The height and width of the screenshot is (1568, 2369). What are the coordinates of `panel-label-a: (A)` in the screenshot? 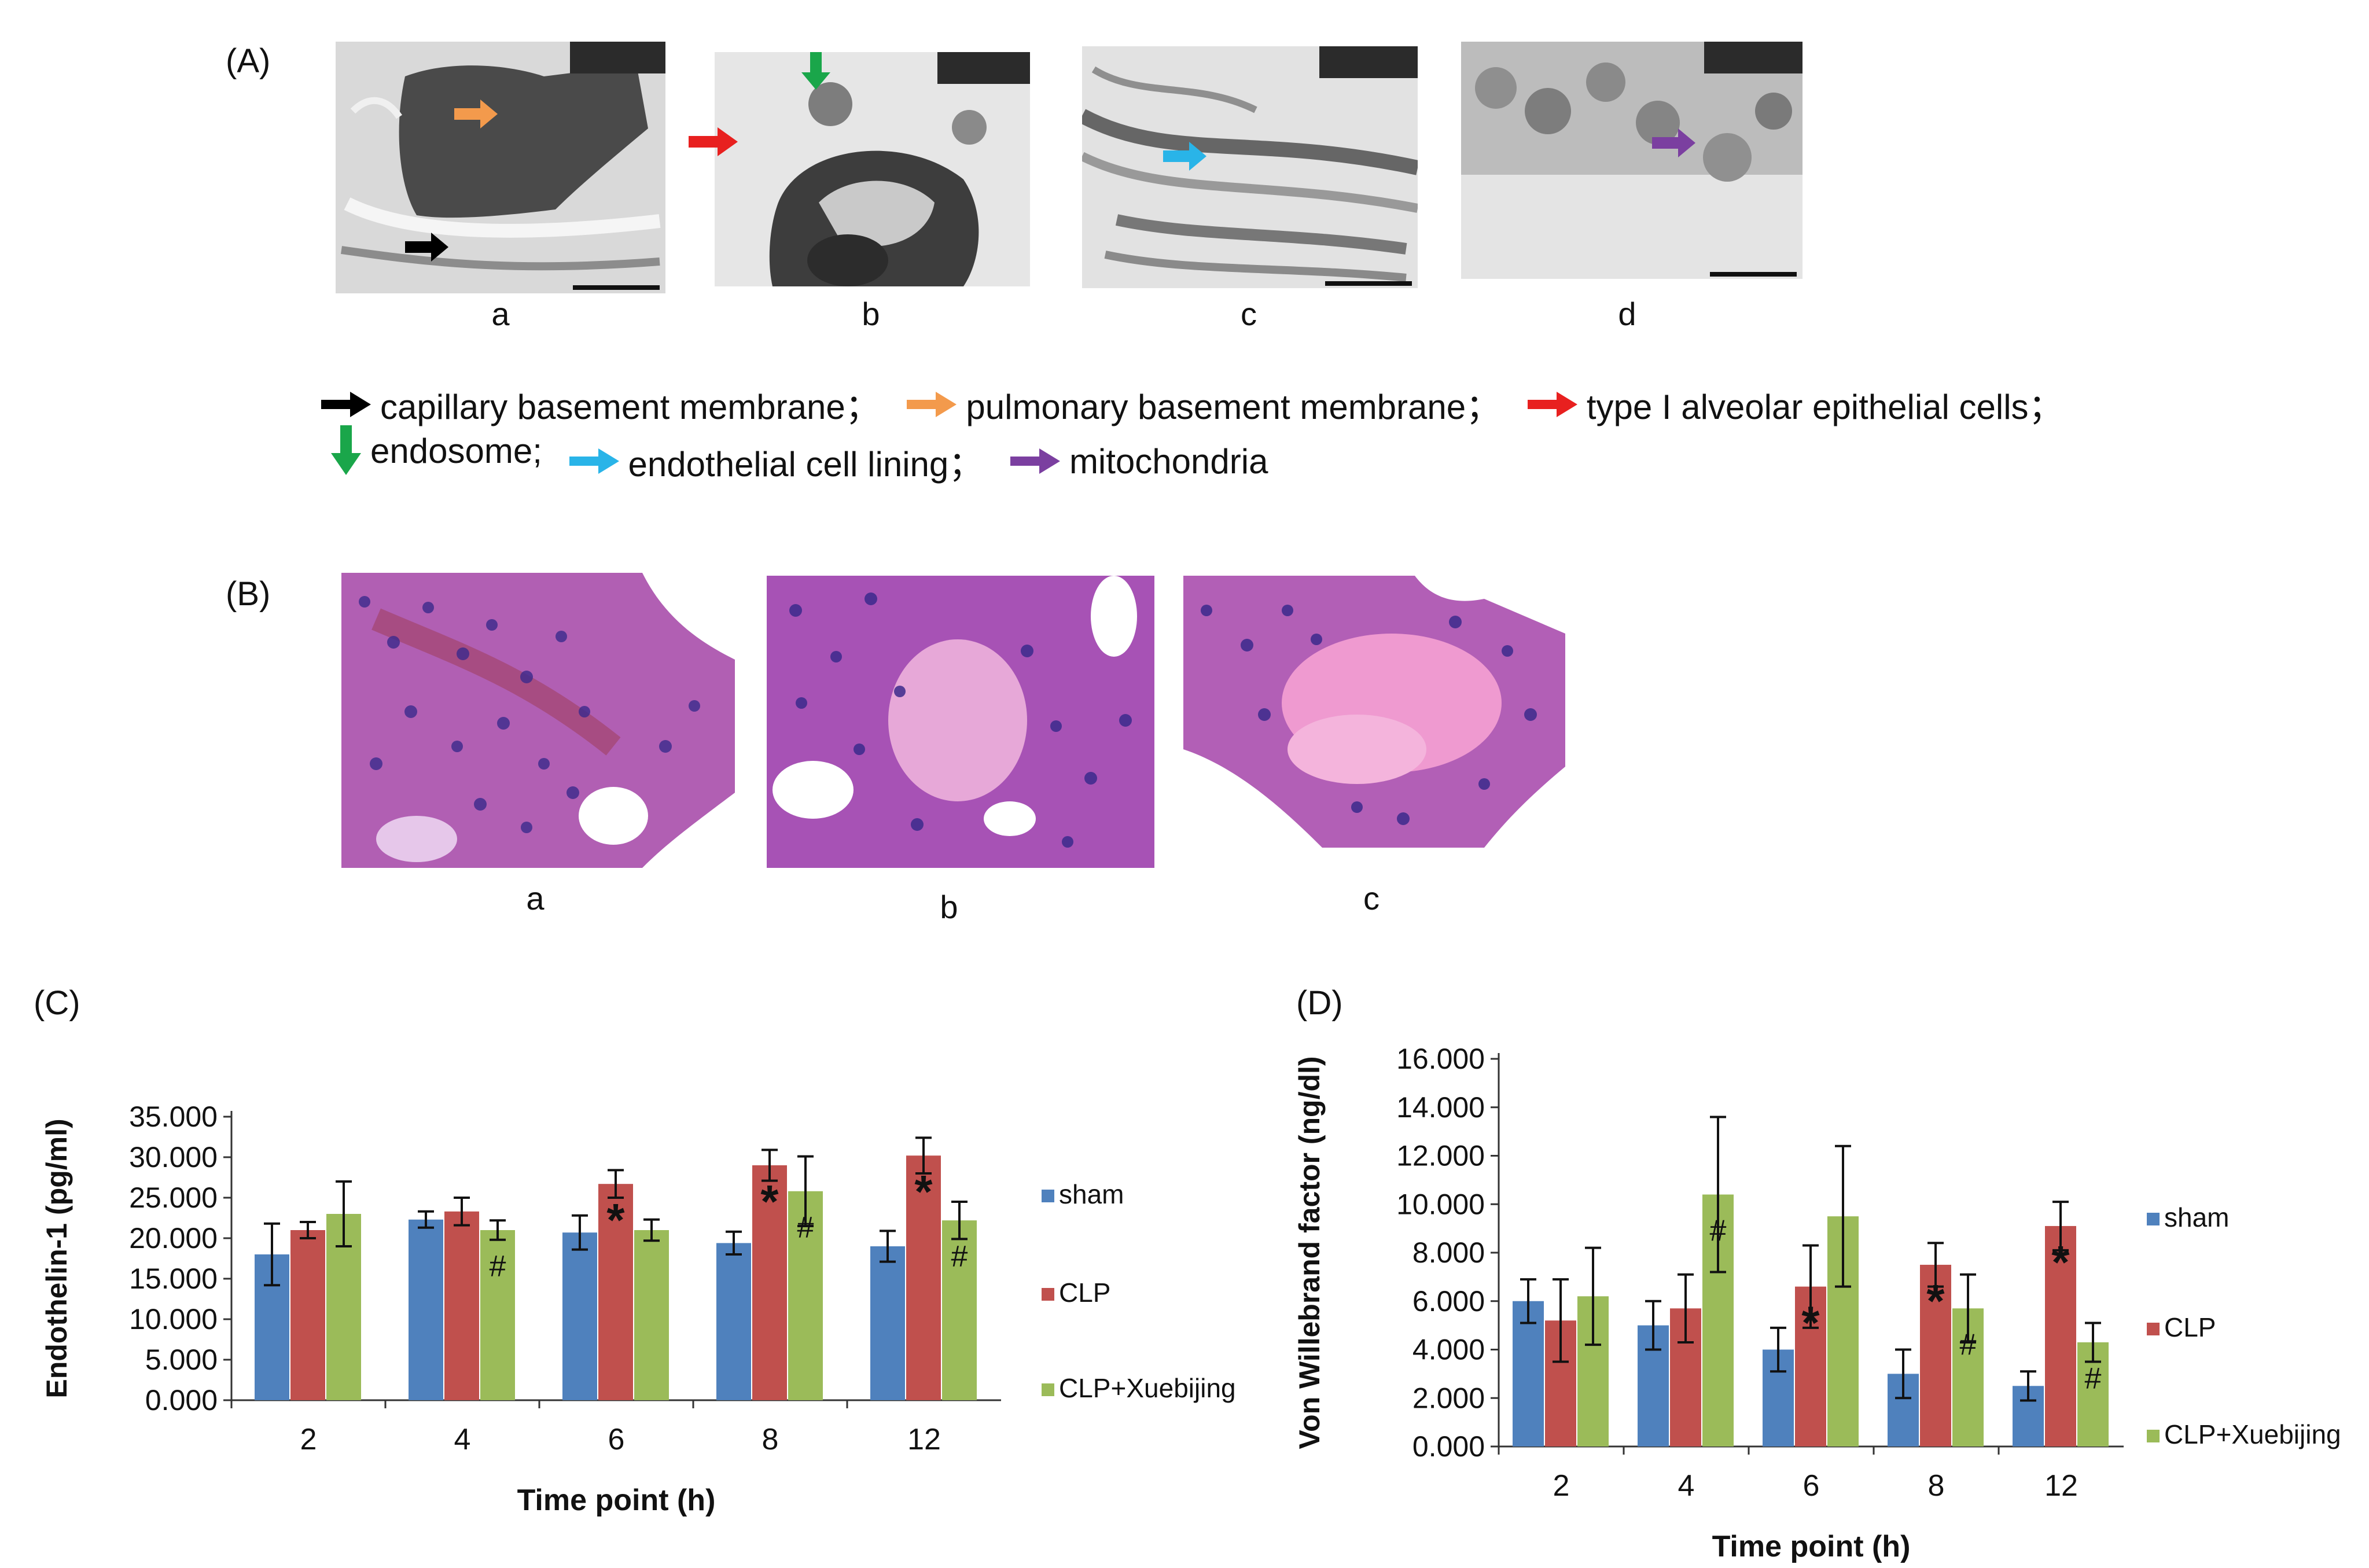 It's located at (248, 61).